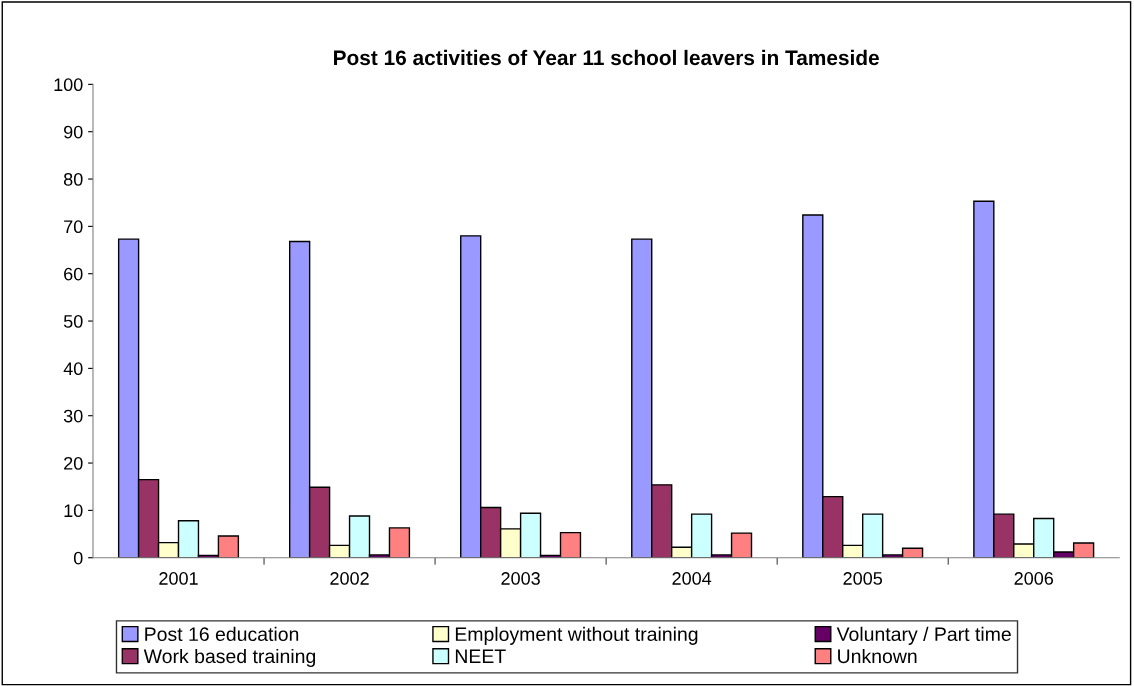 This screenshot has height=686, width=1134. Describe the element at coordinates (73, 463) in the screenshot. I see `y-tick-label: 20` at that location.